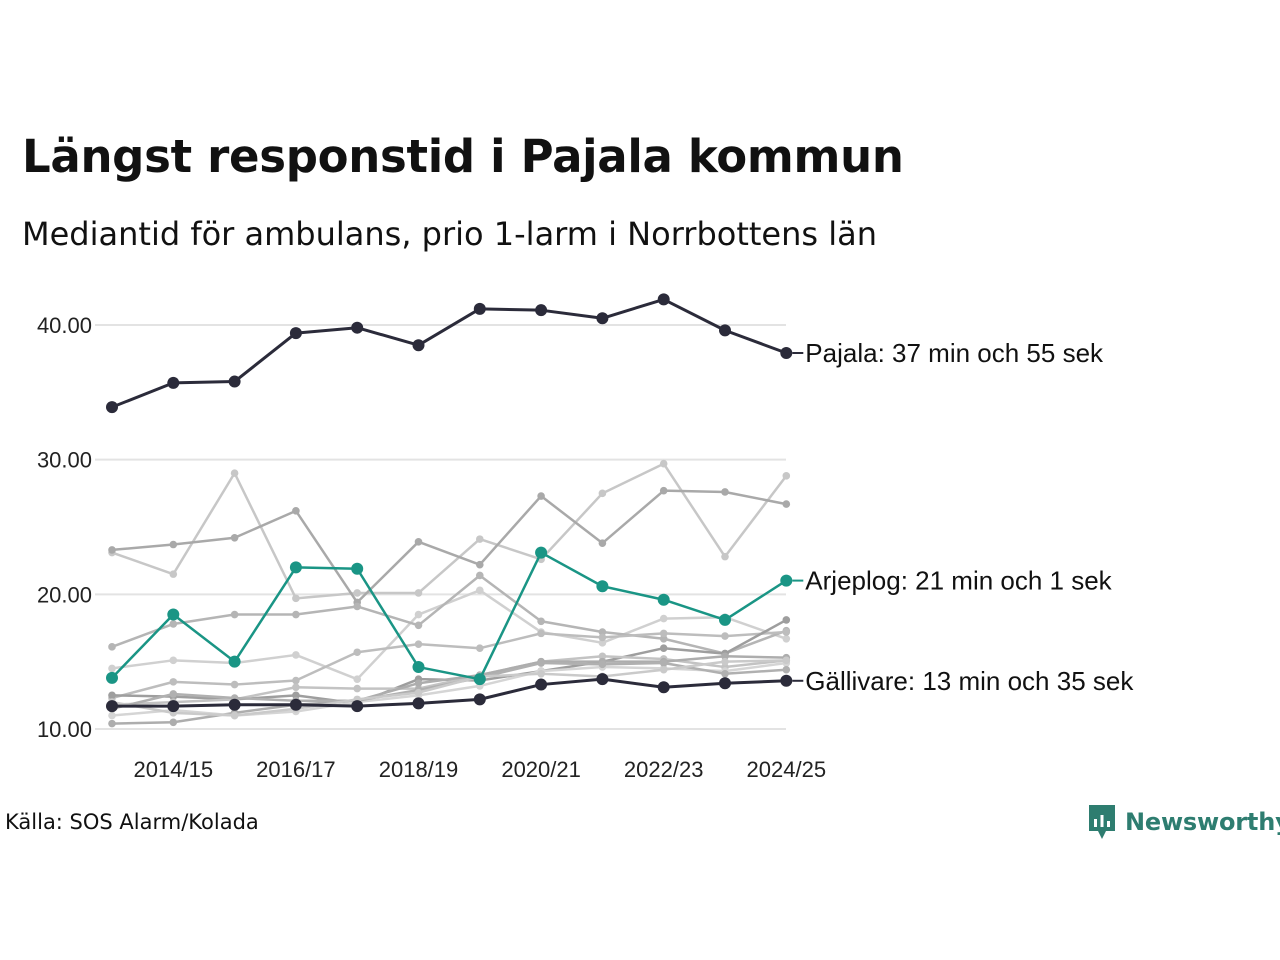 The height and width of the screenshot is (960, 1280). What do you see at coordinates (787, 769) in the screenshot?
I see `x-tick-label: 2024/25` at bounding box center [787, 769].